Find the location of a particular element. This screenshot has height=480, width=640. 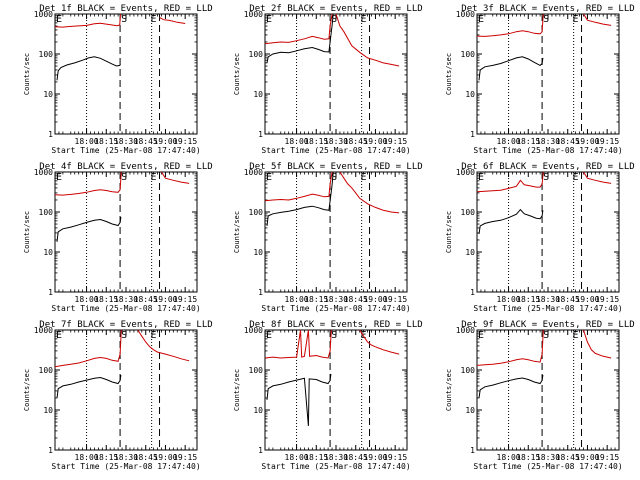

panel-title: Det 4f BLACK = Events, RED = LLD is located at coordinates (125, 167).